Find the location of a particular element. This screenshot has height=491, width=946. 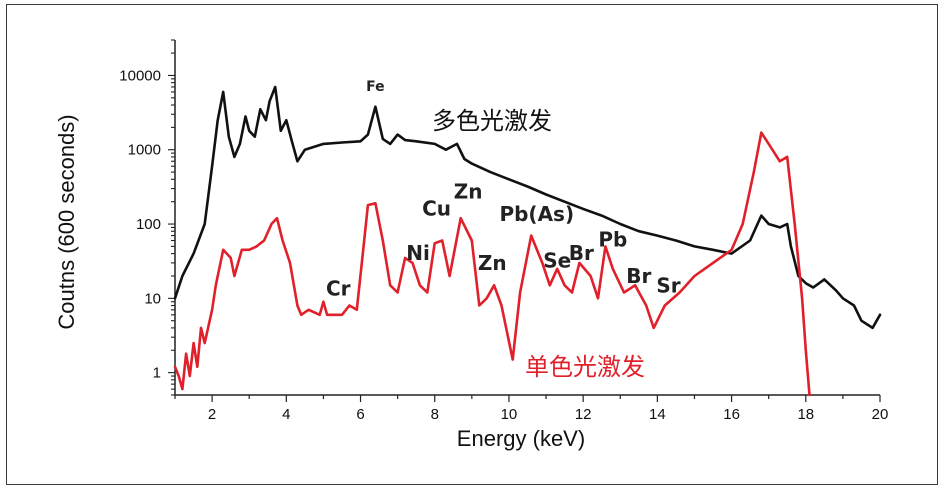

x-axis-title: Energy (keV) is located at coordinates (521, 438).